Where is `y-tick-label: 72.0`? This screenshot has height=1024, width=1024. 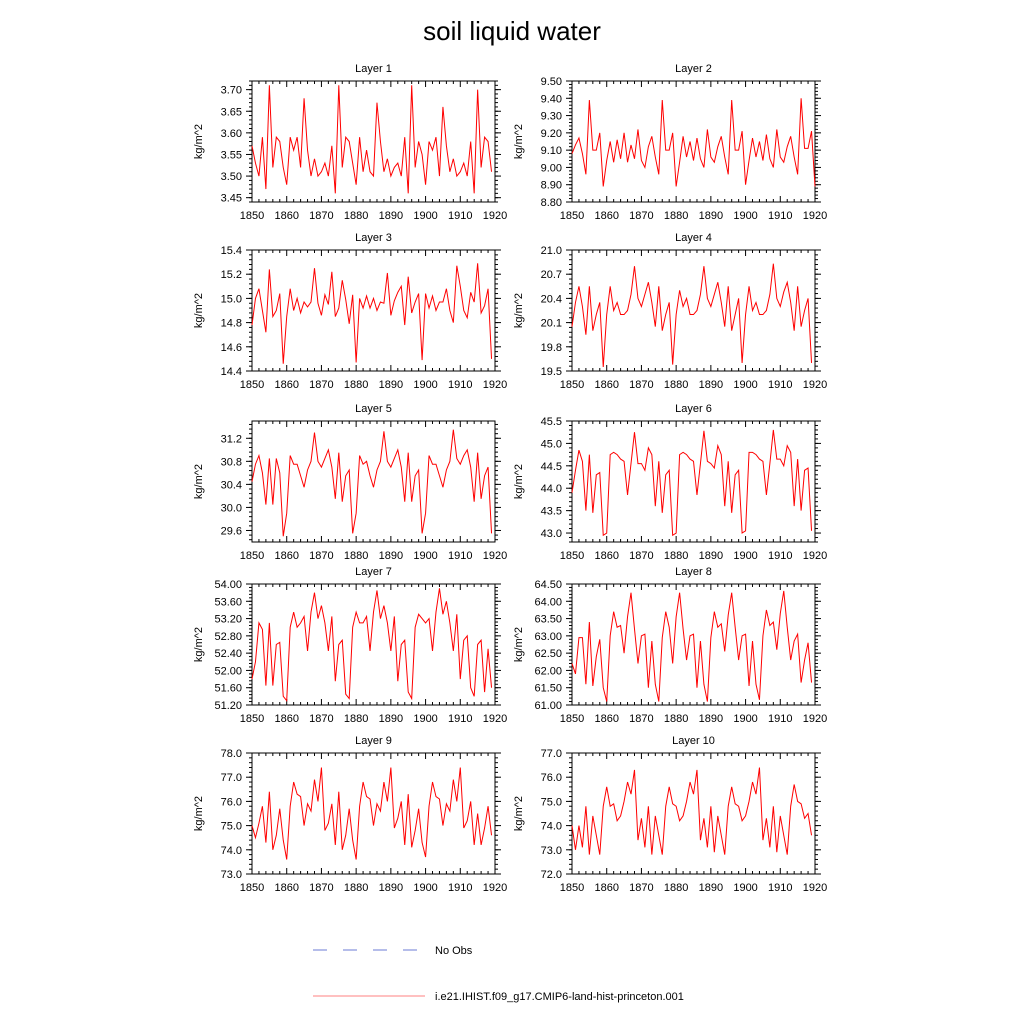 y-tick-label: 72.0 is located at coordinates (551, 875).